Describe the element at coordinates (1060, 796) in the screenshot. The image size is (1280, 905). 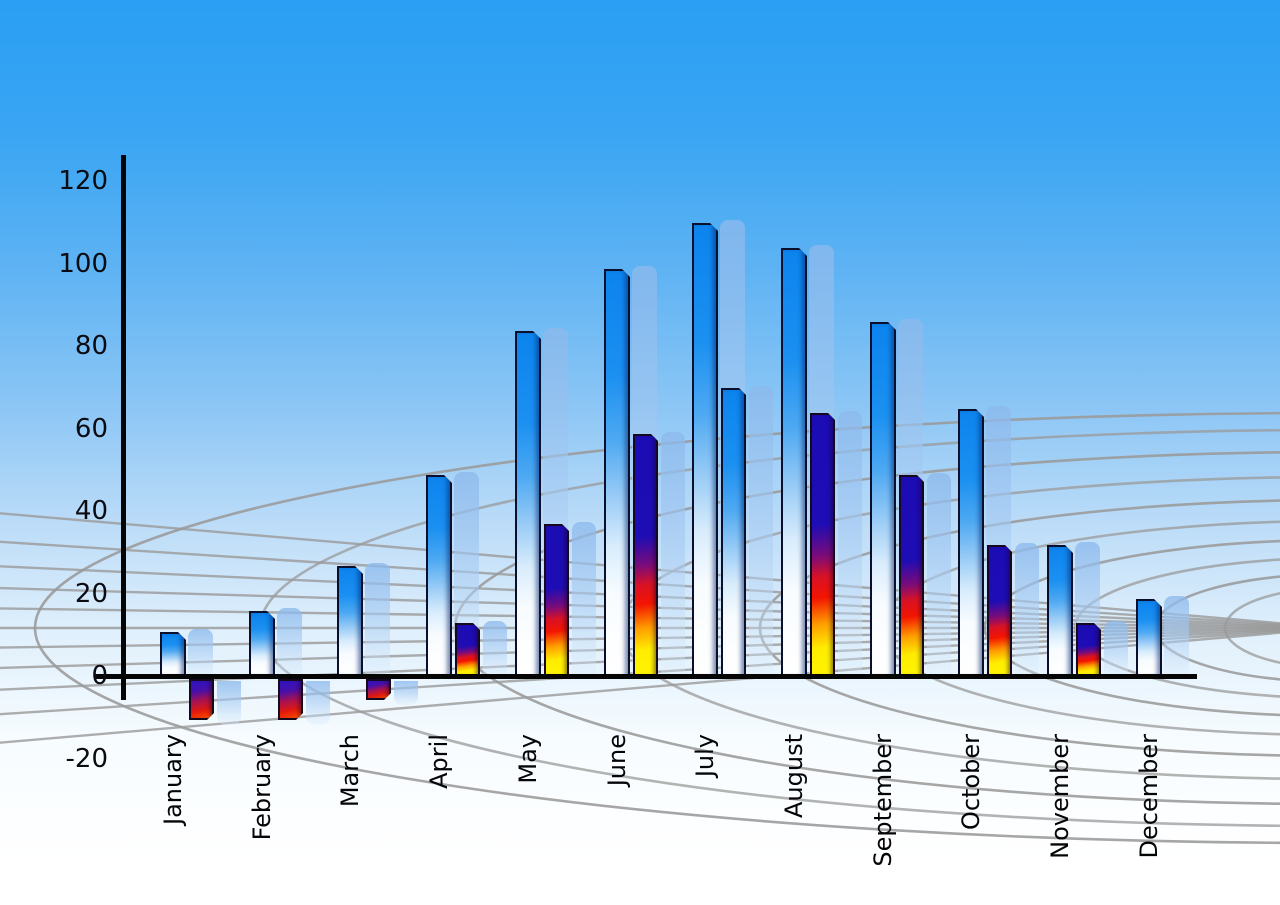
I see `x-label-november: November` at that location.